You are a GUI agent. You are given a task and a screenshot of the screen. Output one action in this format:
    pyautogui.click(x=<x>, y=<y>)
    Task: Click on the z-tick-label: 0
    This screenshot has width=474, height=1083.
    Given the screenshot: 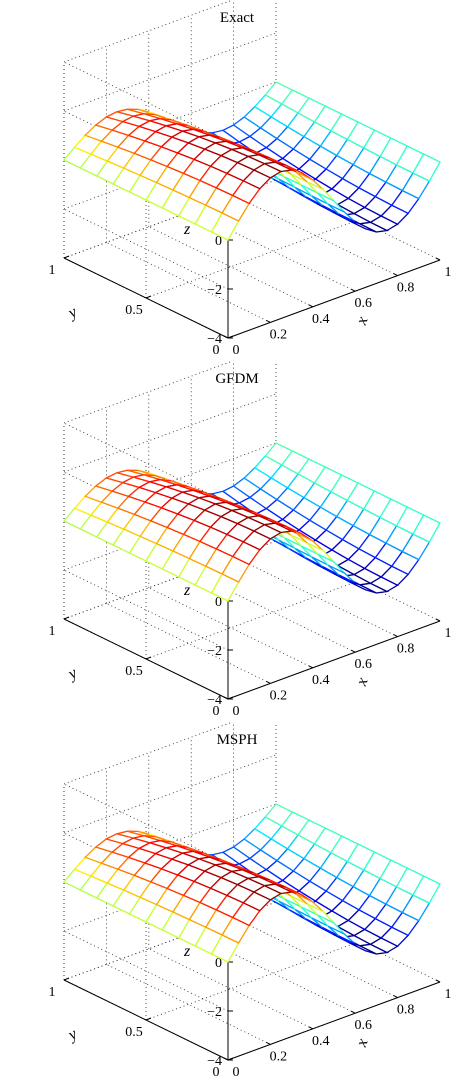 What is the action you would take?
    pyautogui.click(x=218, y=963)
    